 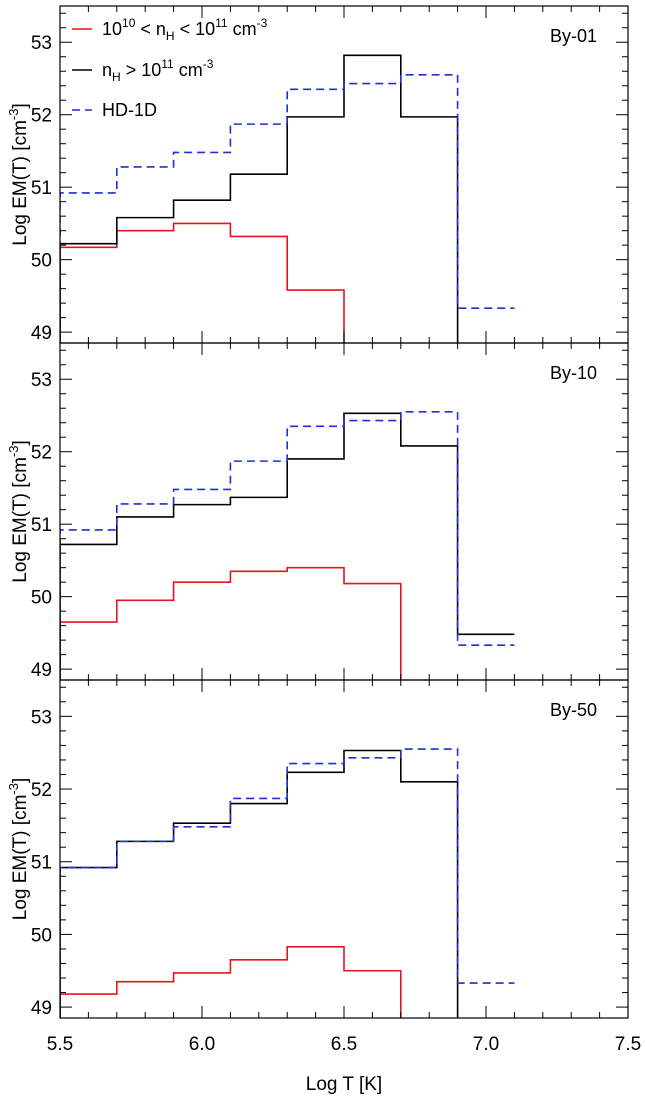 What do you see at coordinates (344, 1064) in the screenshot?
I see `x-axis: 5.5 6.0 6.5 7.0 7.5 Log T [K]` at bounding box center [344, 1064].